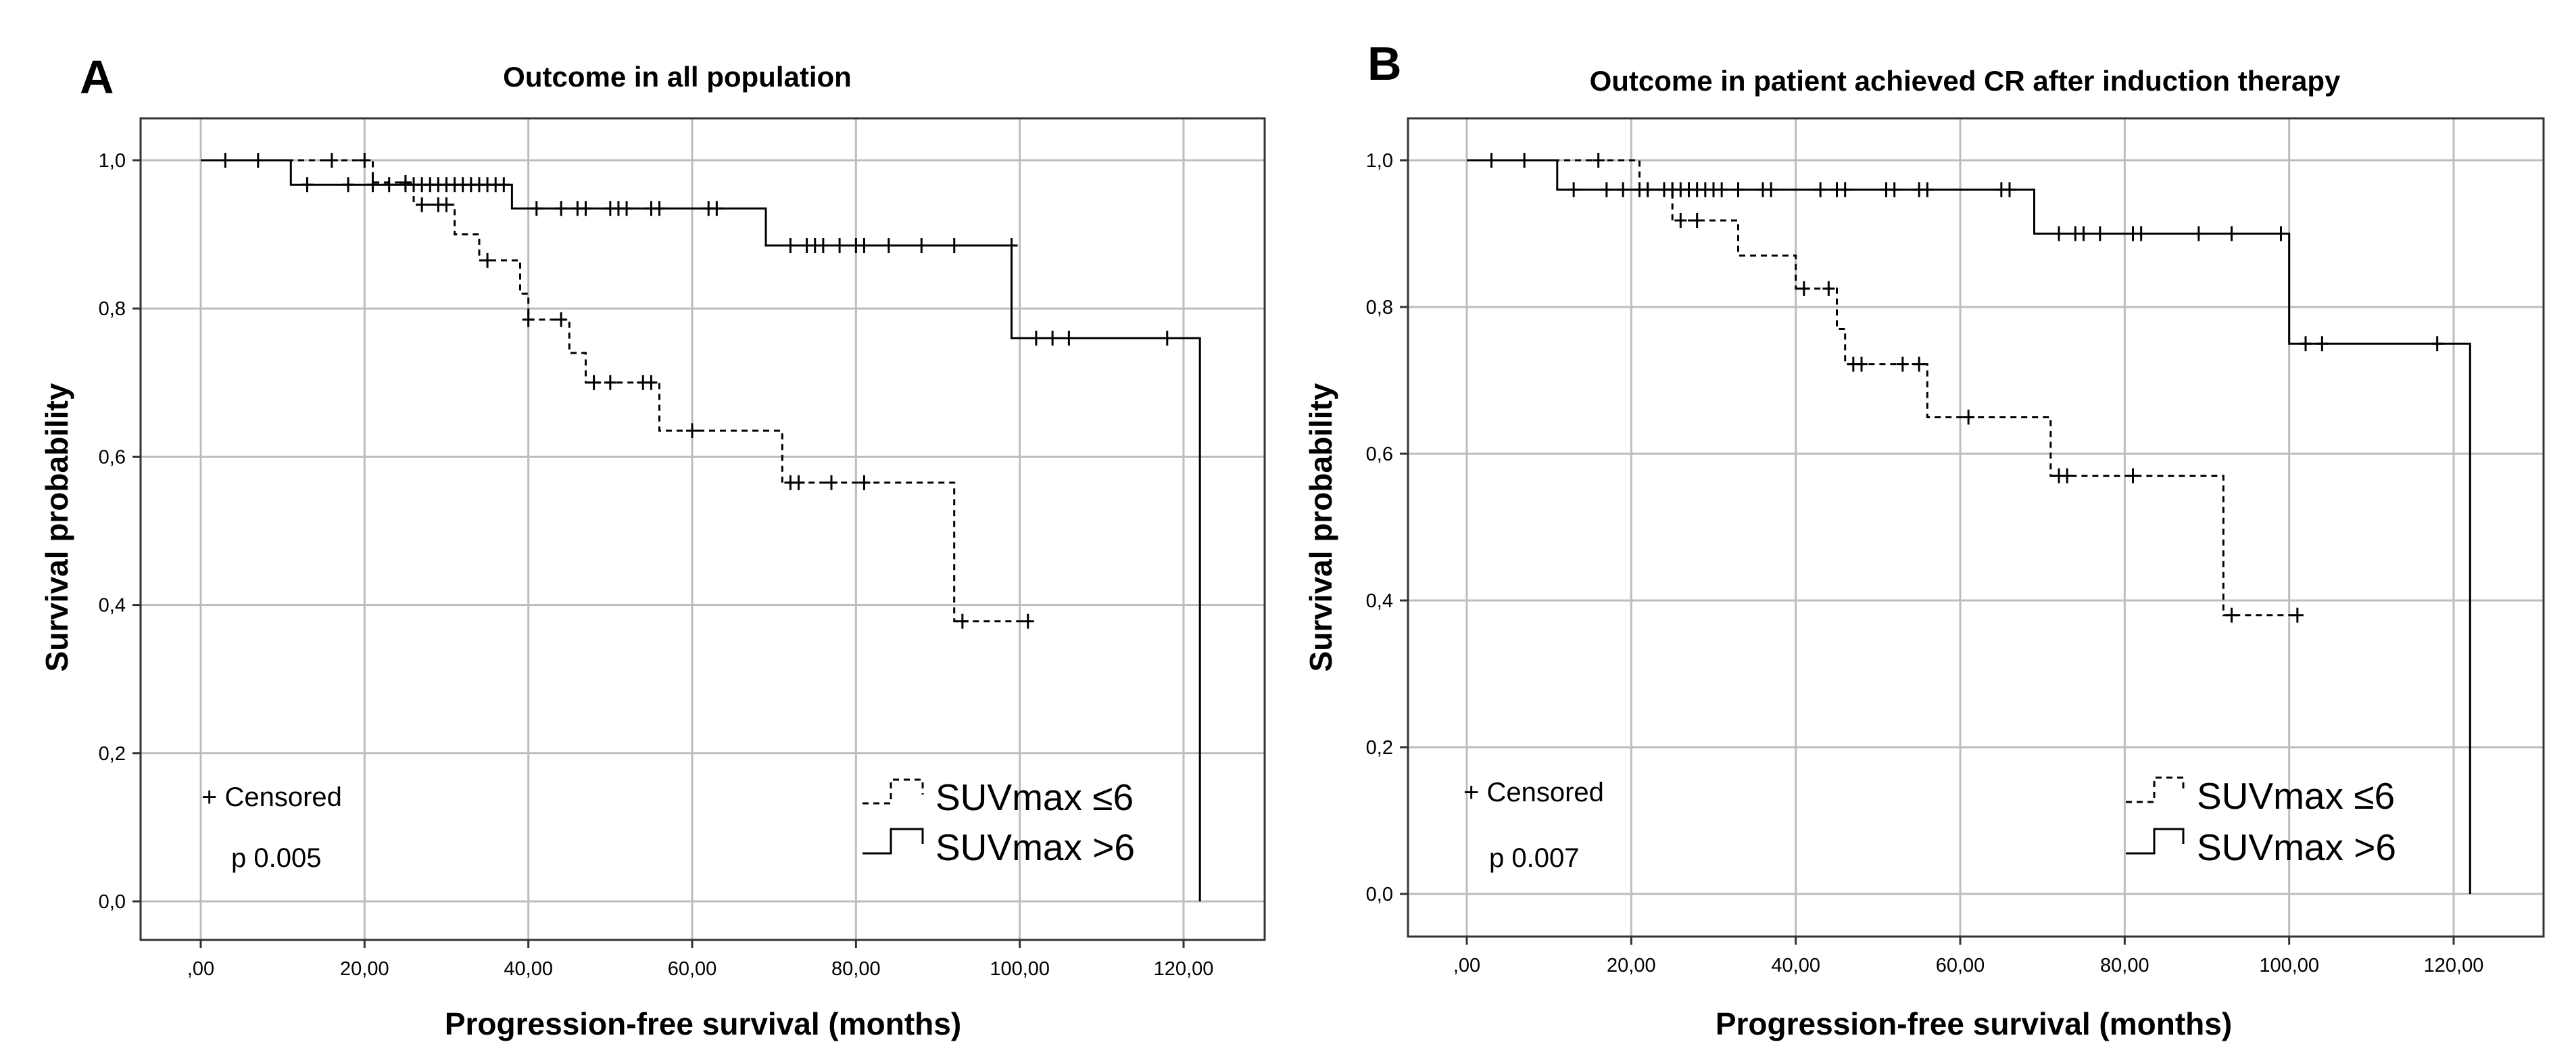 This screenshot has width=2576, height=1063. Describe the element at coordinates (893, 791) in the screenshot. I see `legend-swatch-dashed` at that location.